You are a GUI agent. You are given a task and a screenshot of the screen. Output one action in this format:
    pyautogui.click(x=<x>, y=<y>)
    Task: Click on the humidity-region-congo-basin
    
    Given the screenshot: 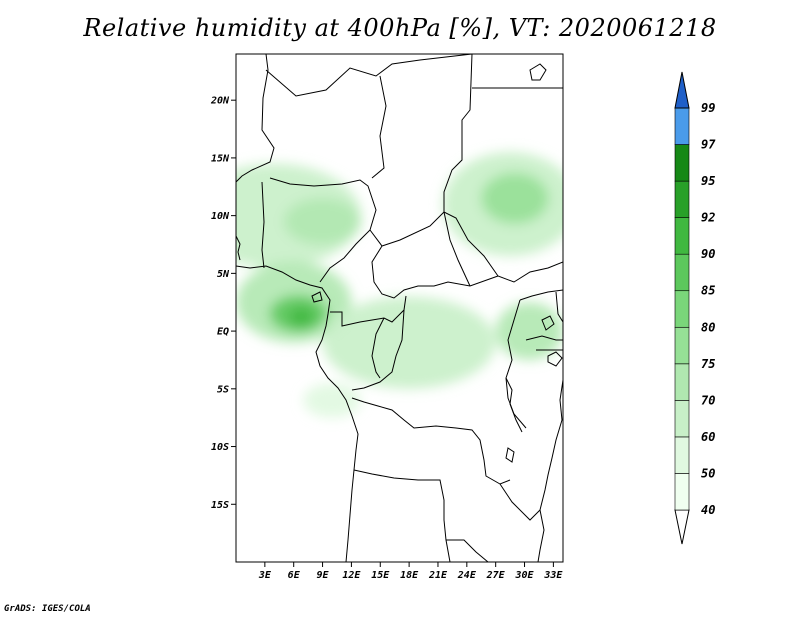 What is the action you would take?
    pyautogui.click(x=409, y=342)
    